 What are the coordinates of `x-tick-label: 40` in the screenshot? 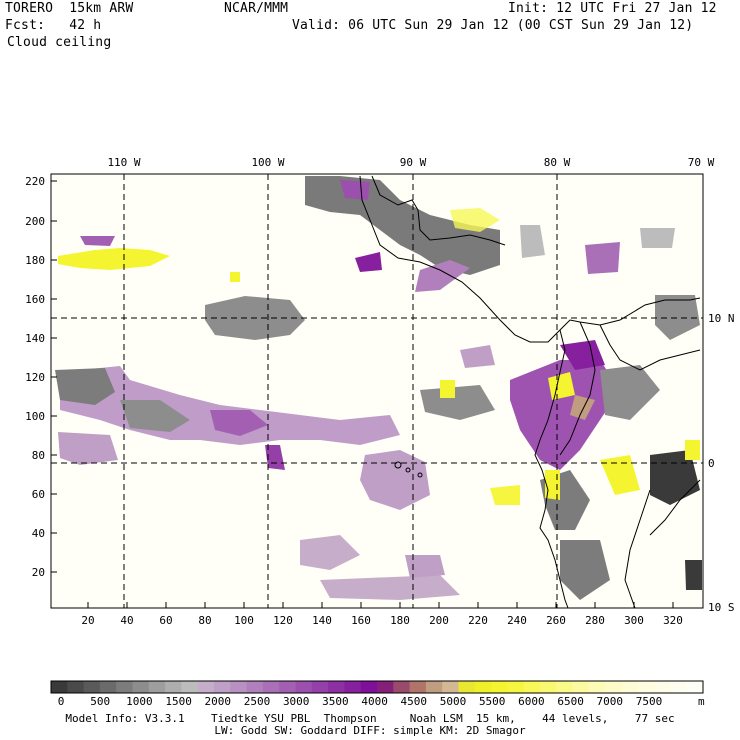 It's located at (126, 620).